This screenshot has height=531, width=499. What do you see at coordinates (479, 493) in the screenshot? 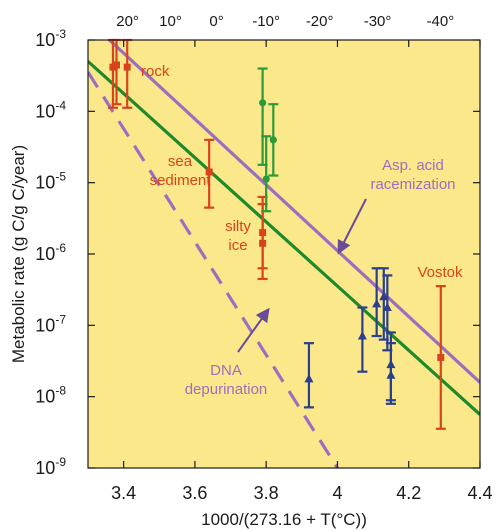
I see `x-tick-label: 4.4` at bounding box center [479, 493].